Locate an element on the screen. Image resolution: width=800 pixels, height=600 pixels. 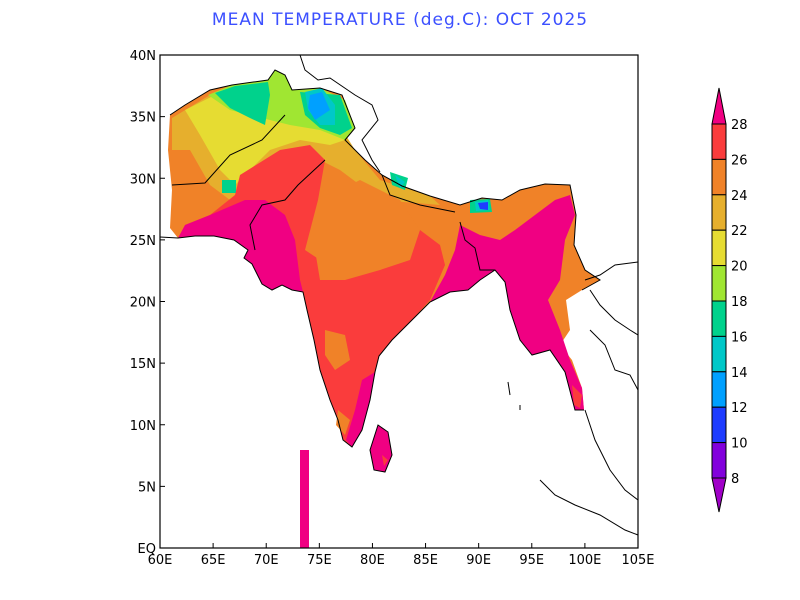
lon-tick-label: 95E is located at coordinates (531, 560).